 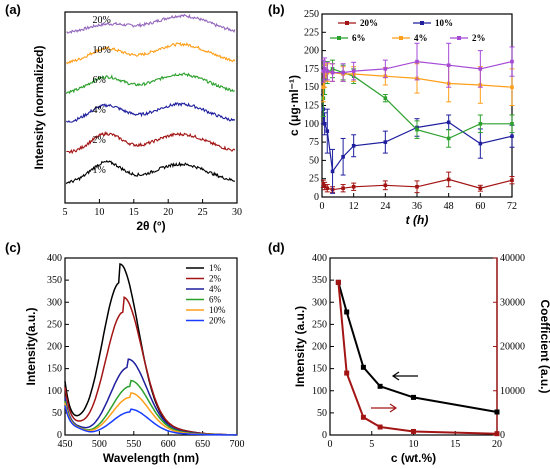 I want to click on series-line-a-20%, so click(x=151, y=23).